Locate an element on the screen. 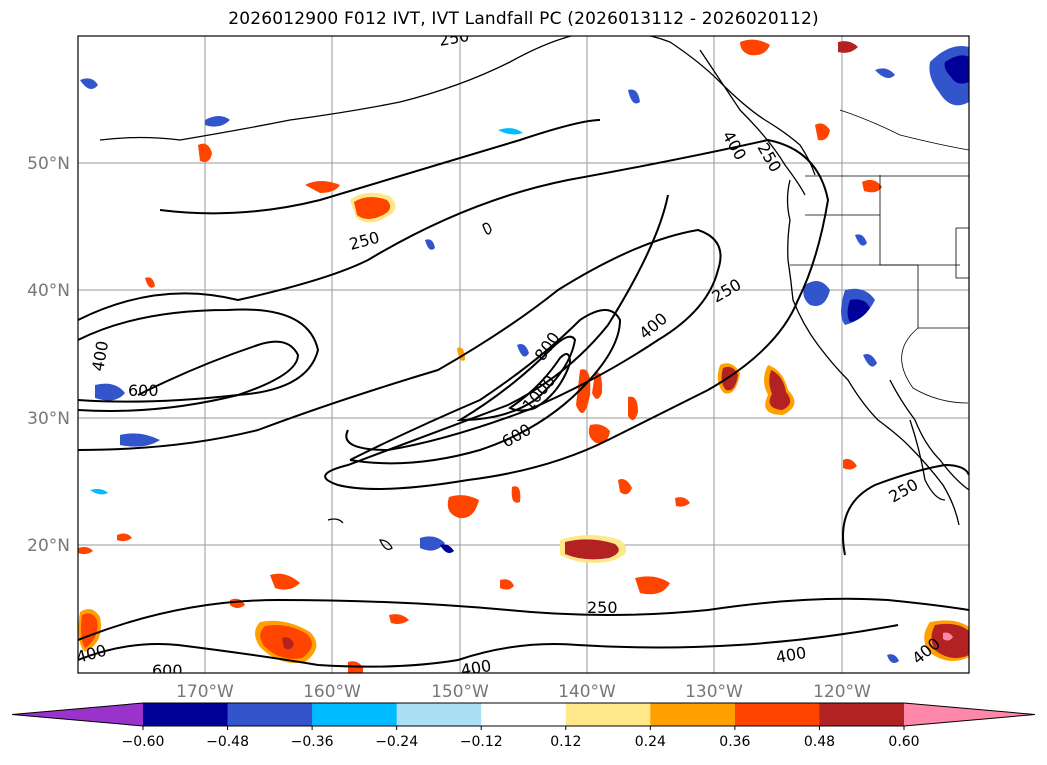 The width and height of the screenshot is (1047, 765). longitude-labels: 170°W 160°W 150°W 140°W 130°W 120°W is located at coordinates (523, 692).